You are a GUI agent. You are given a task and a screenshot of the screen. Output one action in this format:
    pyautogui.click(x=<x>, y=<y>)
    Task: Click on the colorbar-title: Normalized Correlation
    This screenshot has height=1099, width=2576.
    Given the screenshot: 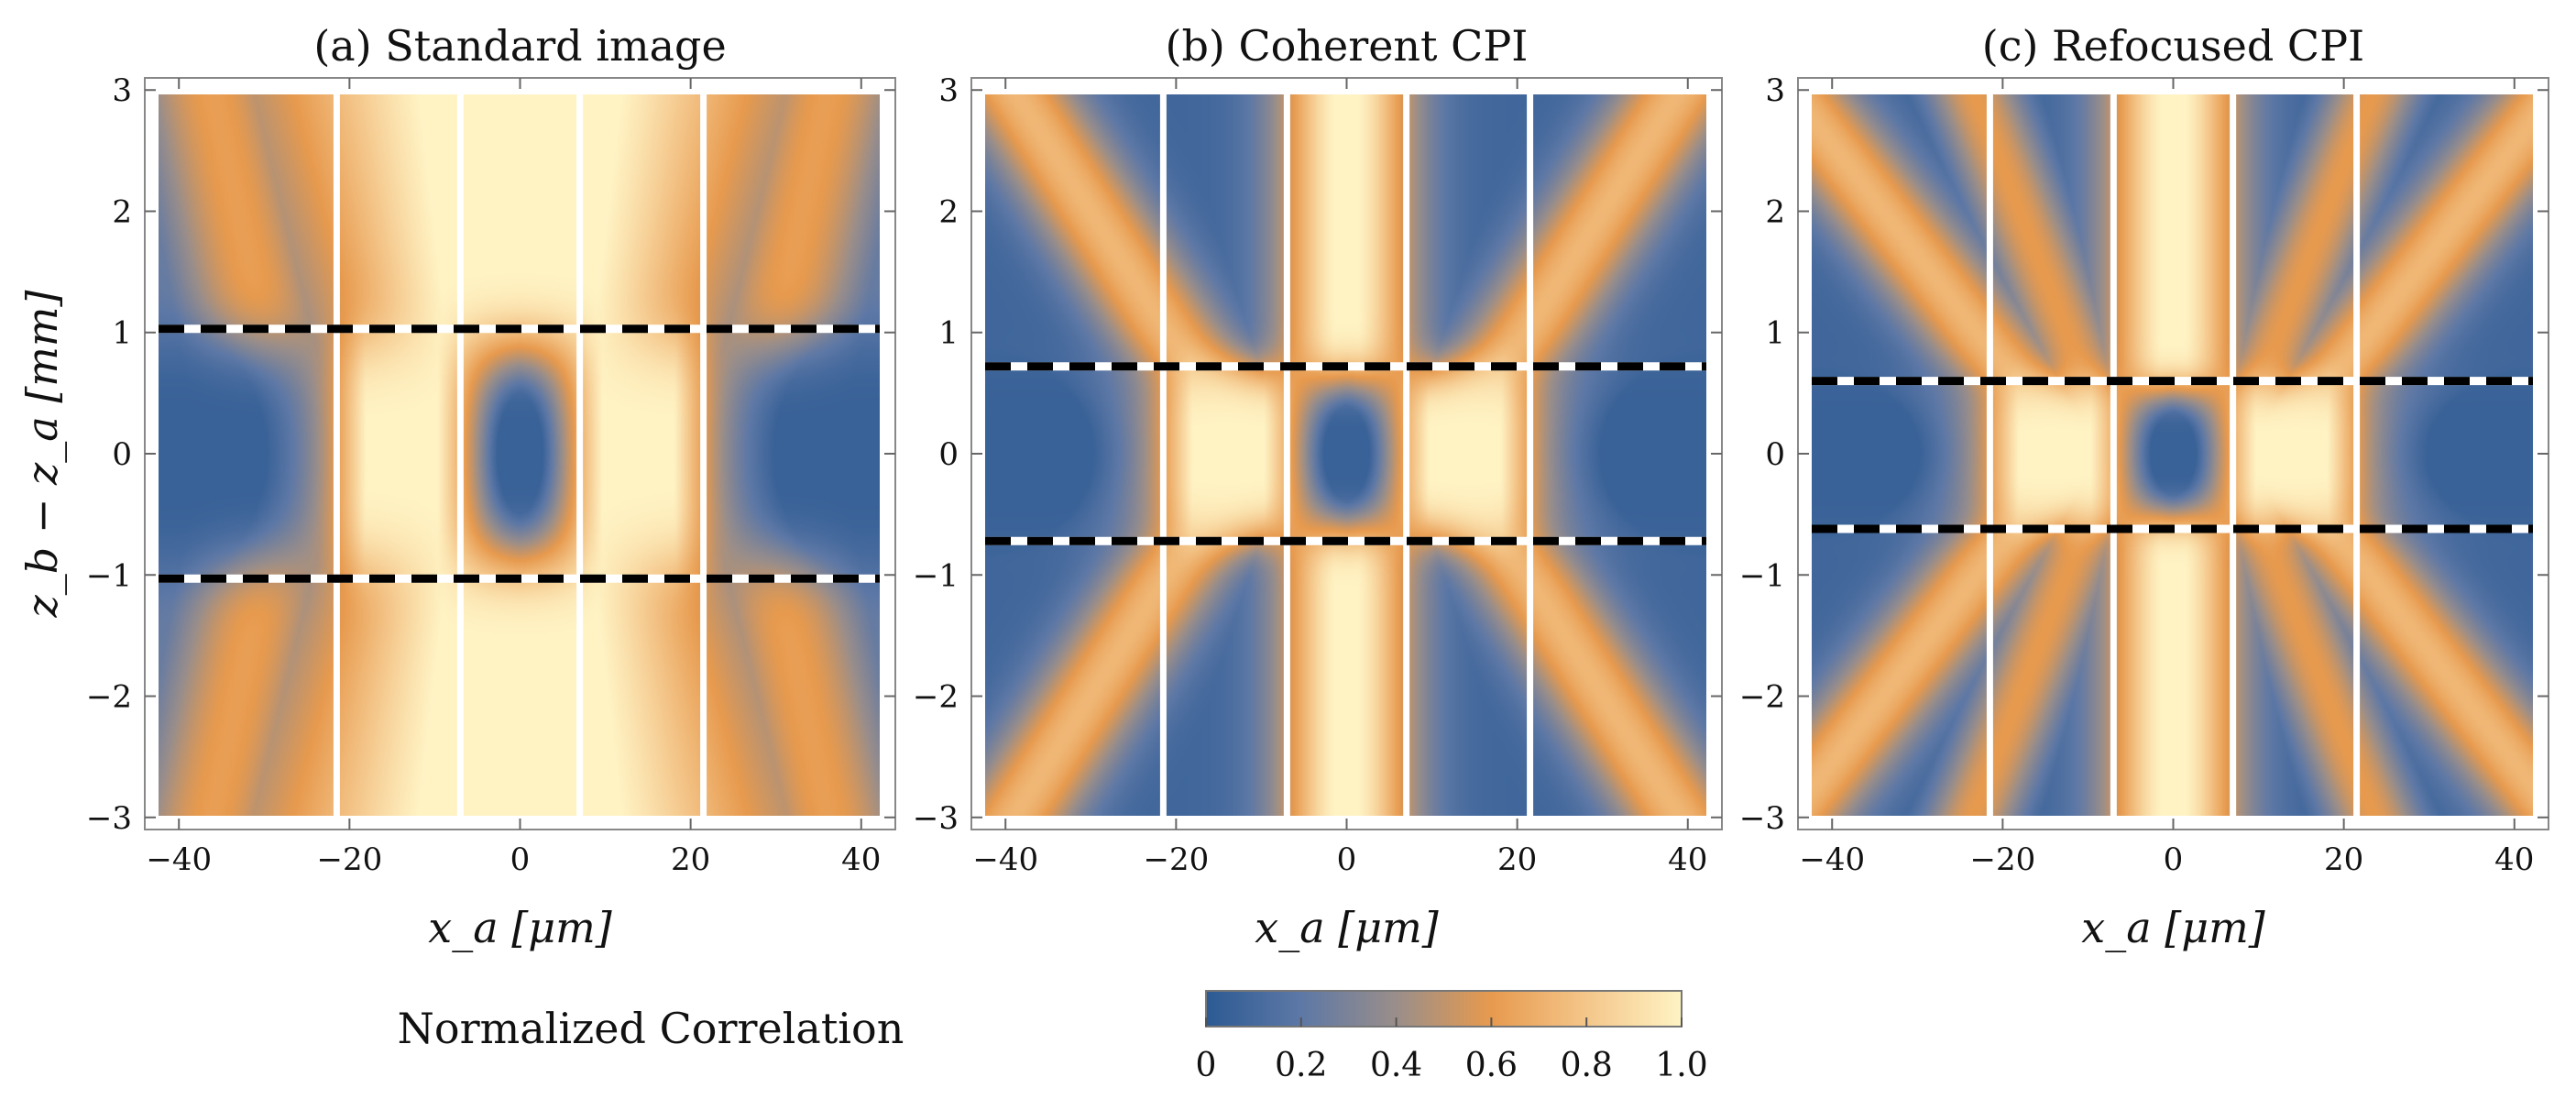 What is the action you would take?
    pyautogui.click(x=651, y=1029)
    